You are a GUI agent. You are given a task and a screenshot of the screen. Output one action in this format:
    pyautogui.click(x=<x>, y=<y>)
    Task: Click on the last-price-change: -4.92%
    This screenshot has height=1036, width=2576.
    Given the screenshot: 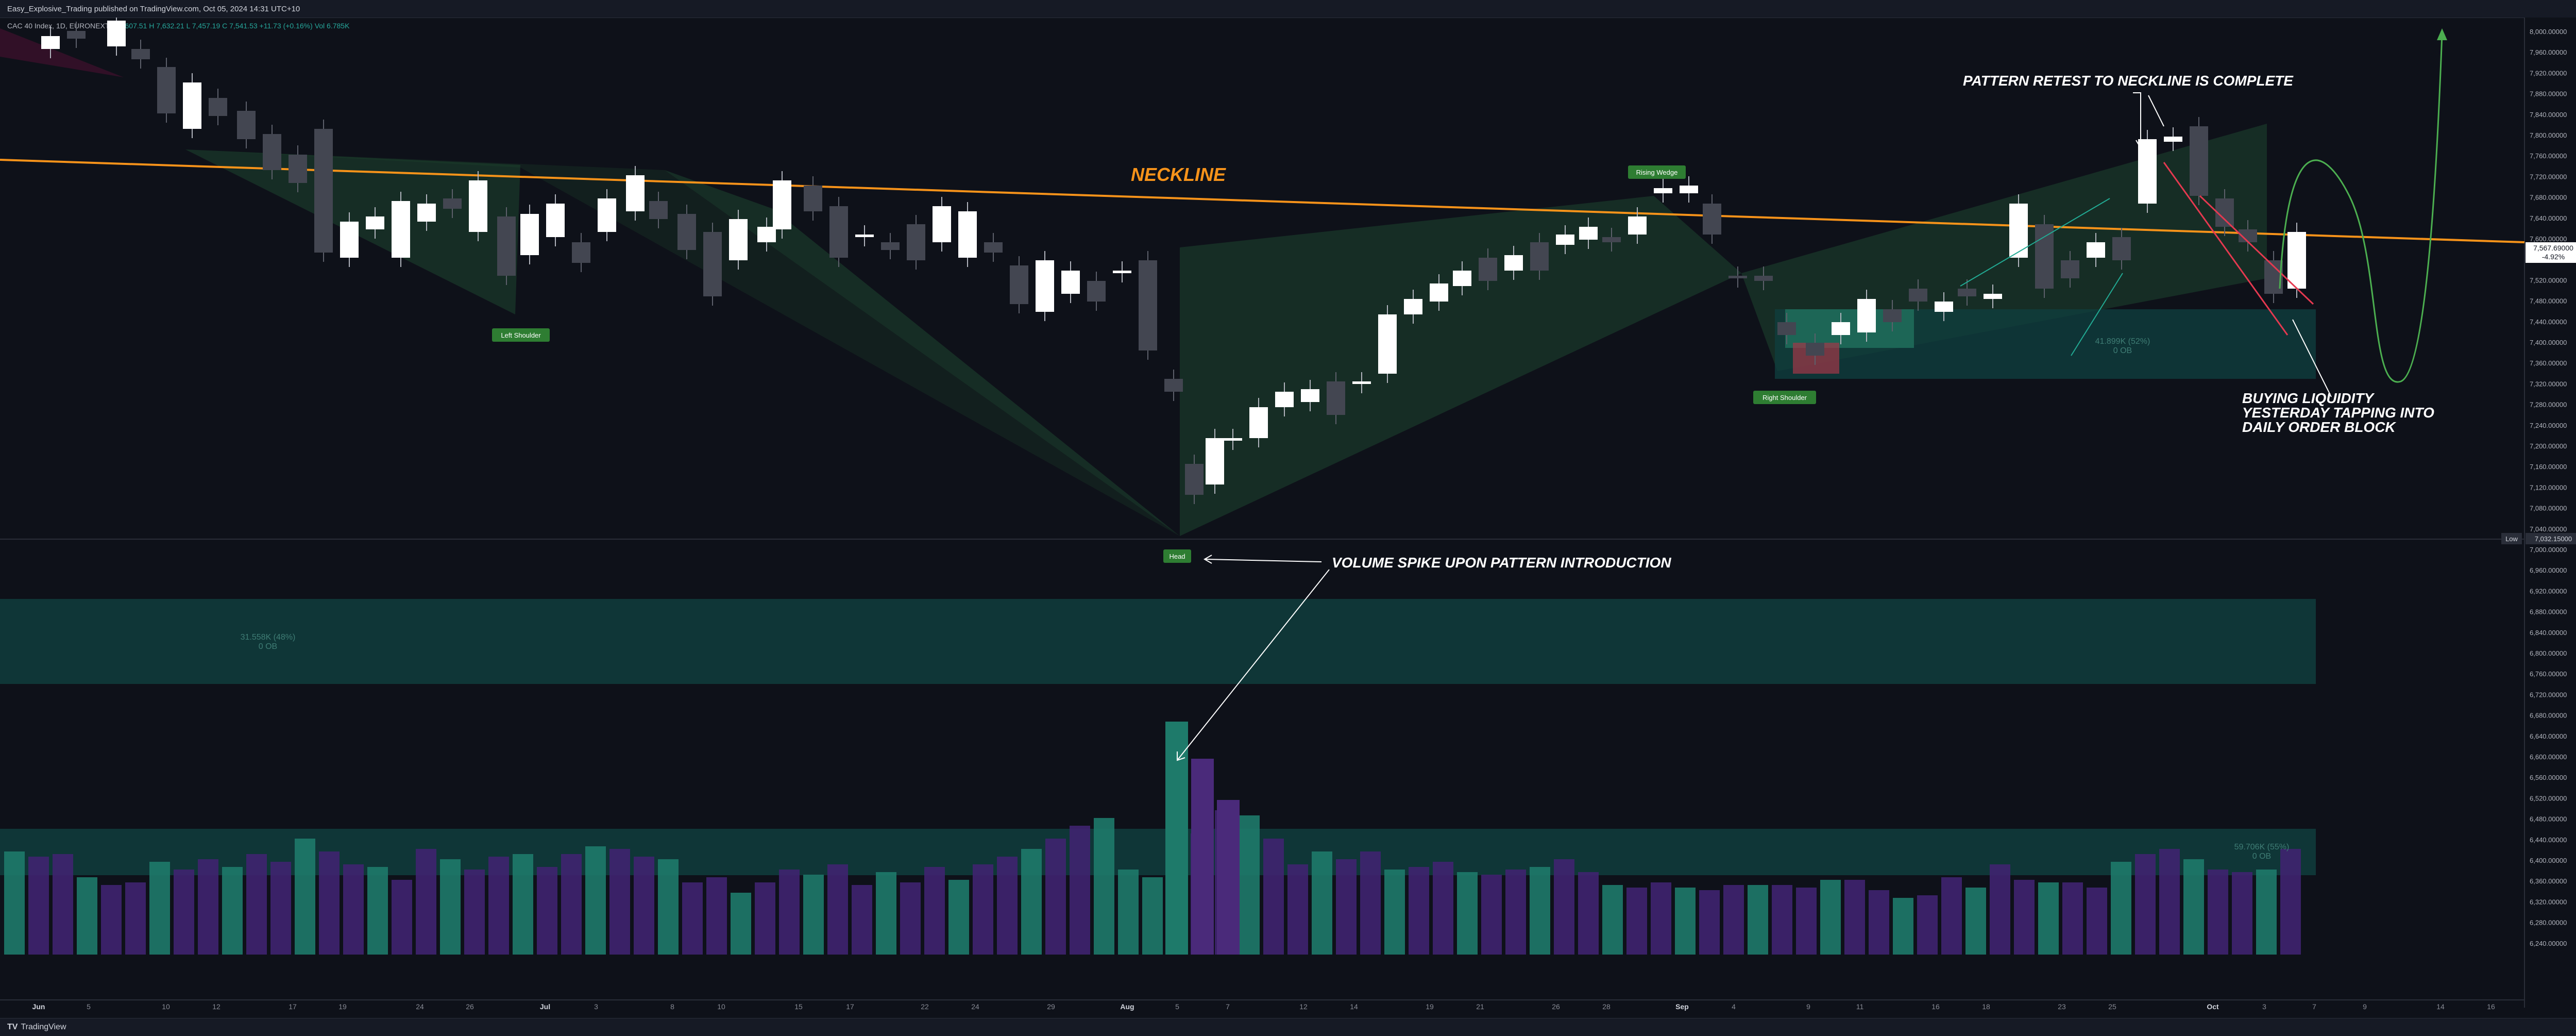 What is the action you would take?
    pyautogui.click(x=2553, y=257)
    